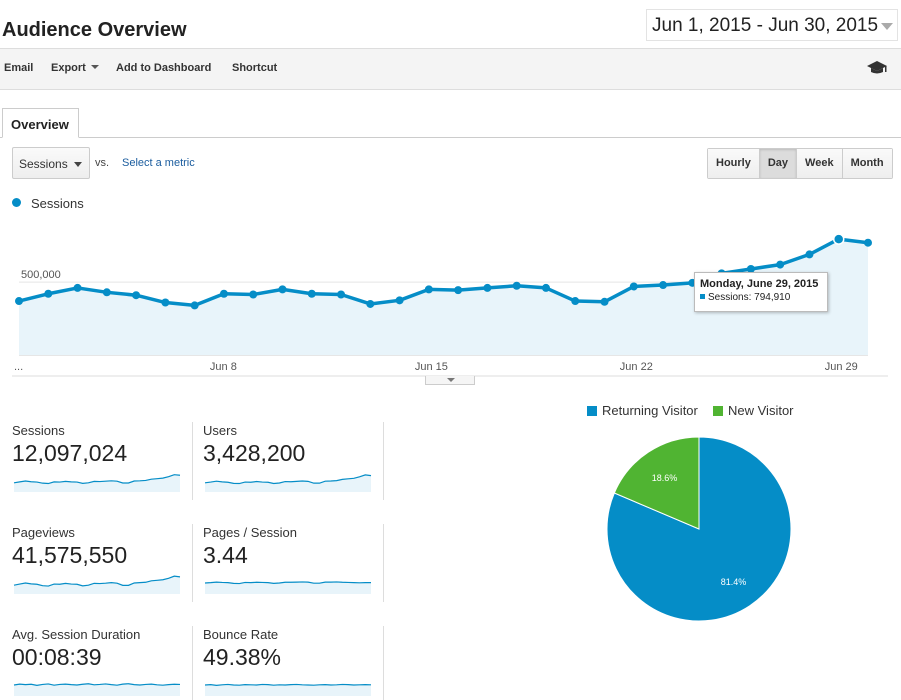 The height and width of the screenshot is (700, 901). What do you see at coordinates (225, 555) in the screenshot?
I see `kpi-value: 3.44` at bounding box center [225, 555].